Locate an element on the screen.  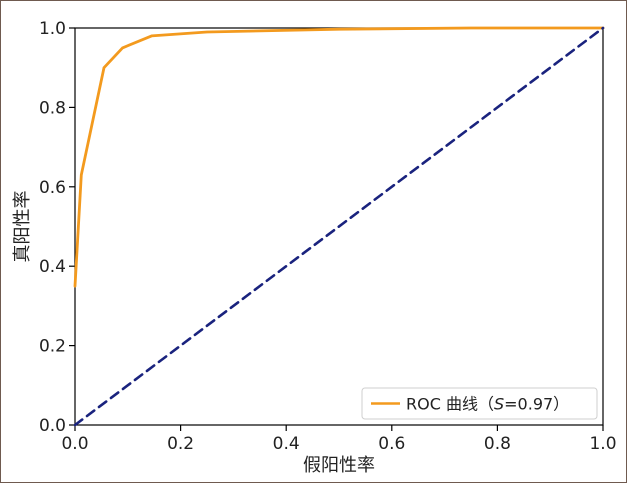
x-tick-label: 0.4 is located at coordinates (286, 444).